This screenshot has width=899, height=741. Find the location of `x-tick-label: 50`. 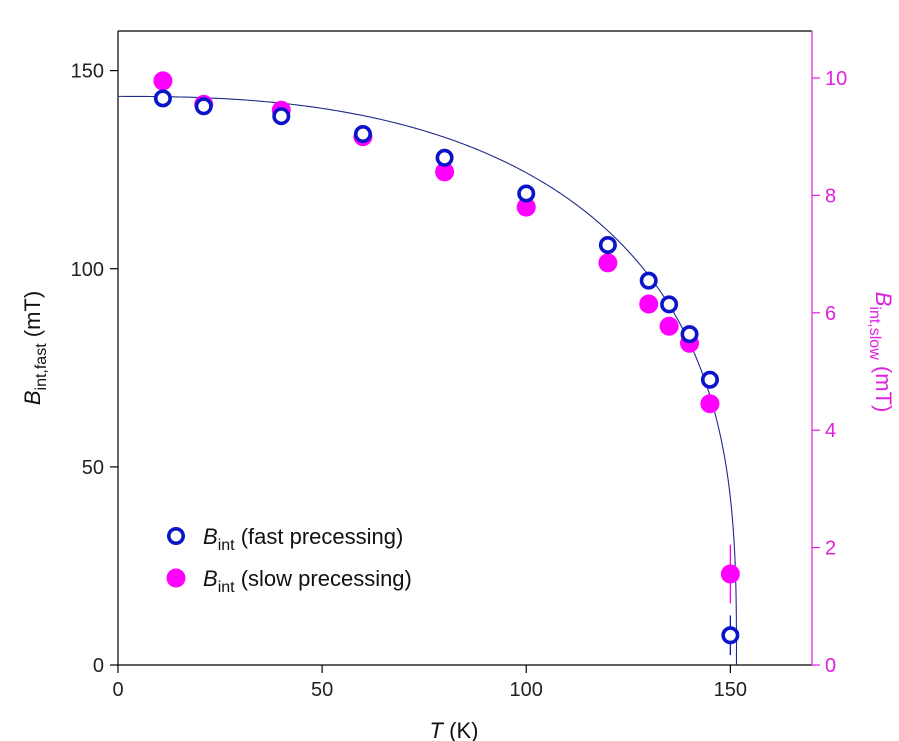

x-tick-label: 50 is located at coordinates (322, 690).